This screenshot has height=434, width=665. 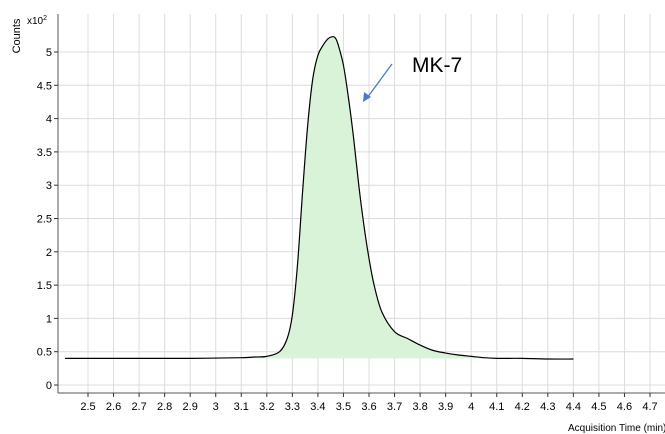 I want to click on x-tick-label: 2.5, so click(x=87, y=407).